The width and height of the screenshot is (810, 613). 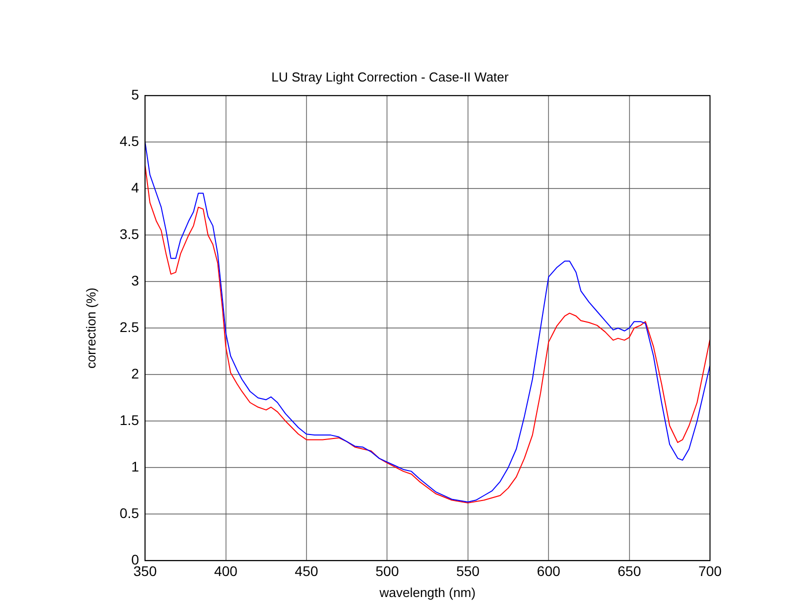 I want to click on y-tick-label: 1.5, so click(x=130, y=420).